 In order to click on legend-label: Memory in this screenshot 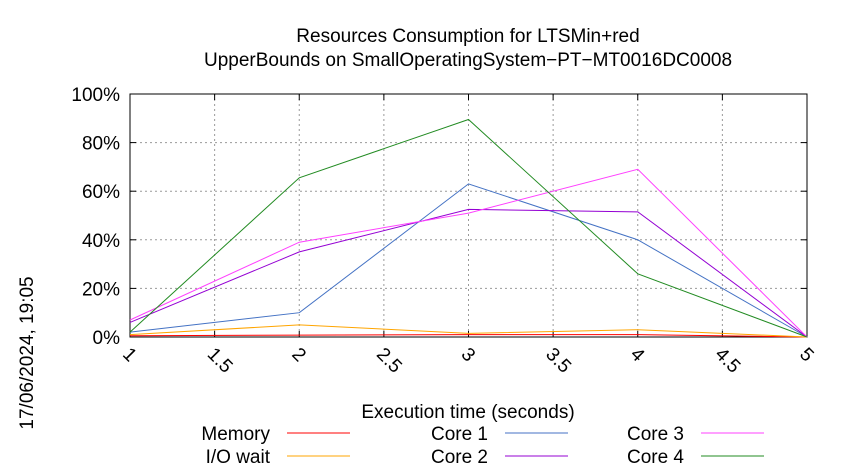, I will do `click(235, 434)`.